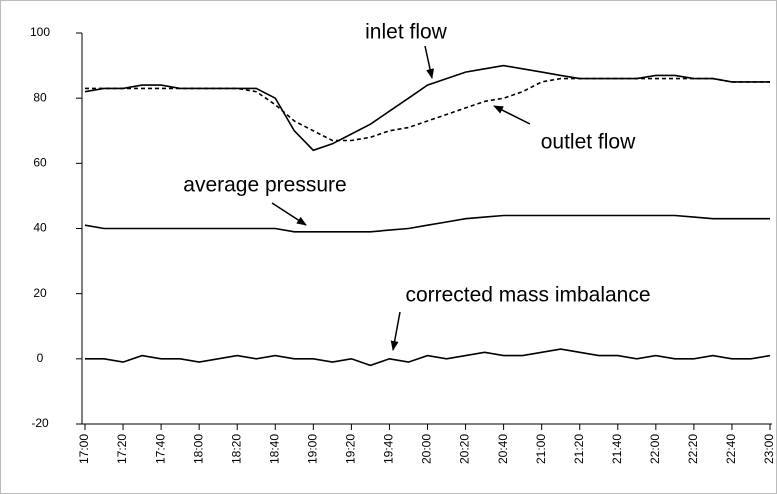  Describe the element at coordinates (427, 449) in the screenshot. I see `x-tick-label: 20:00` at that location.